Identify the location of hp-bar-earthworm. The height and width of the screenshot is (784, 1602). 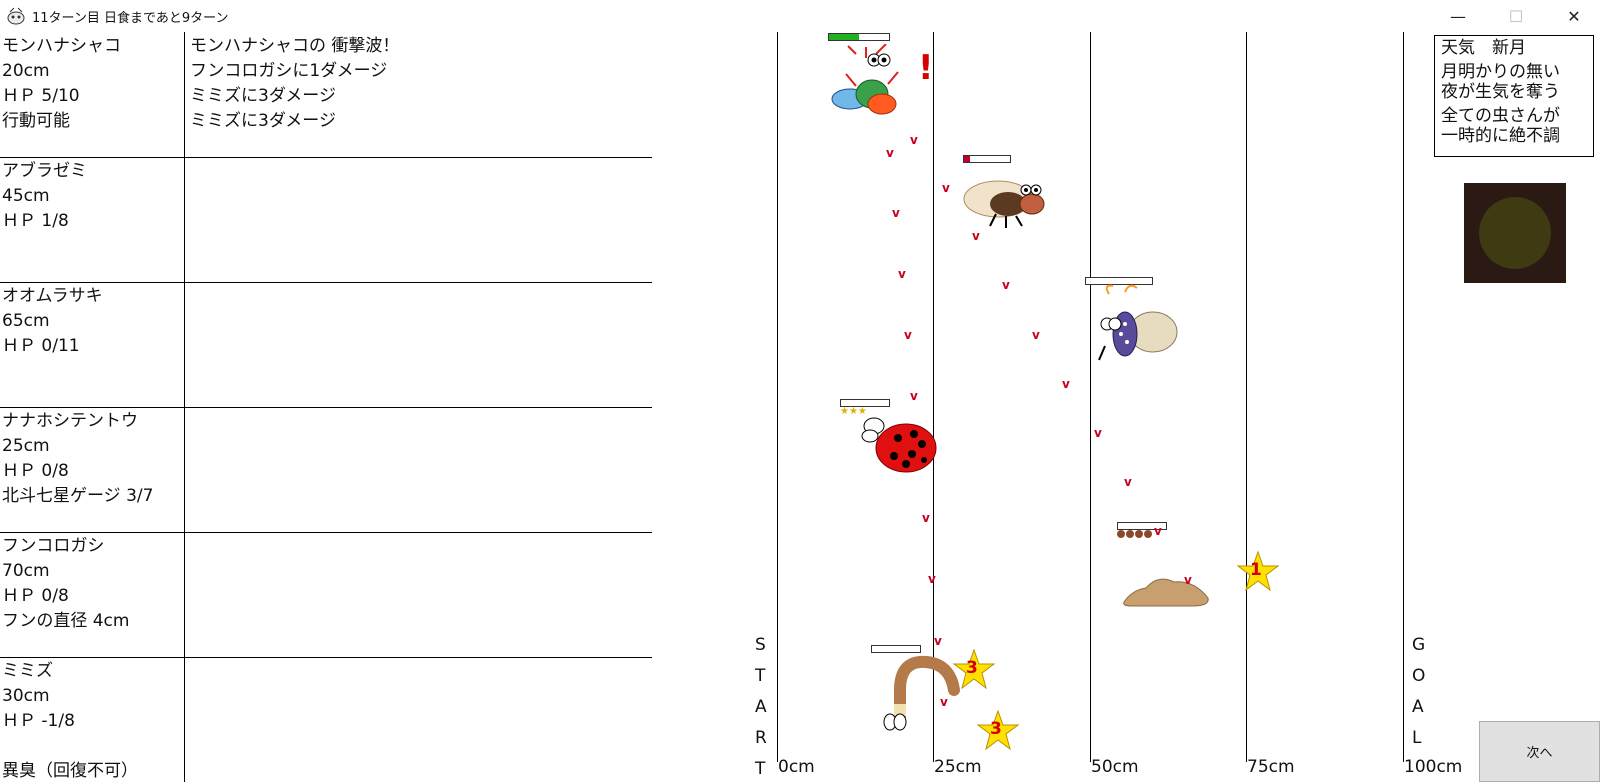
(896, 649).